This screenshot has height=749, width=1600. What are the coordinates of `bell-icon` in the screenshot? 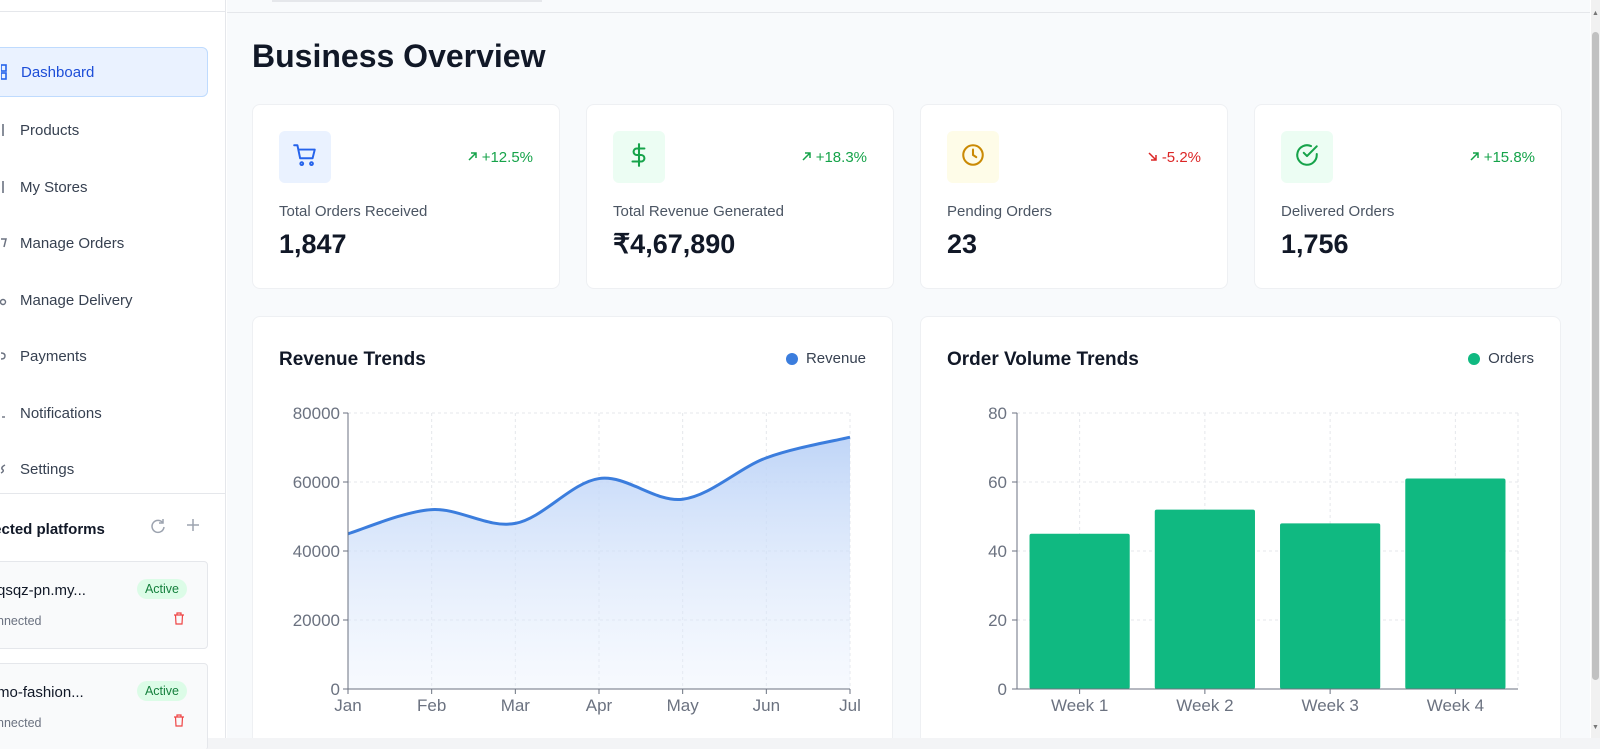 It's located at (7, 413).